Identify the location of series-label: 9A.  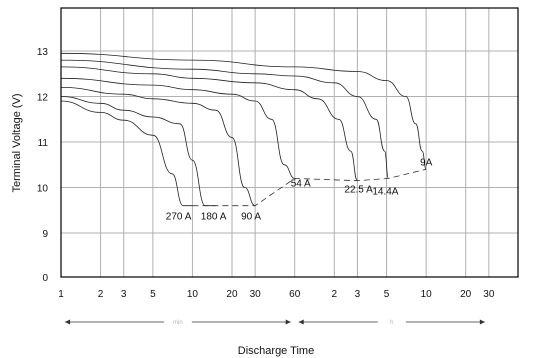
(426, 162).